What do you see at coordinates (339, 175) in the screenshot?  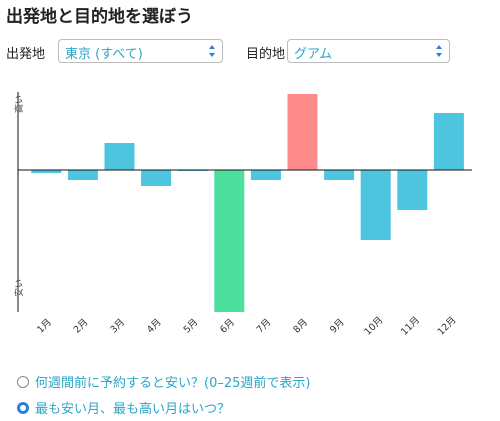 I see `bar-9月` at bounding box center [339, 175].